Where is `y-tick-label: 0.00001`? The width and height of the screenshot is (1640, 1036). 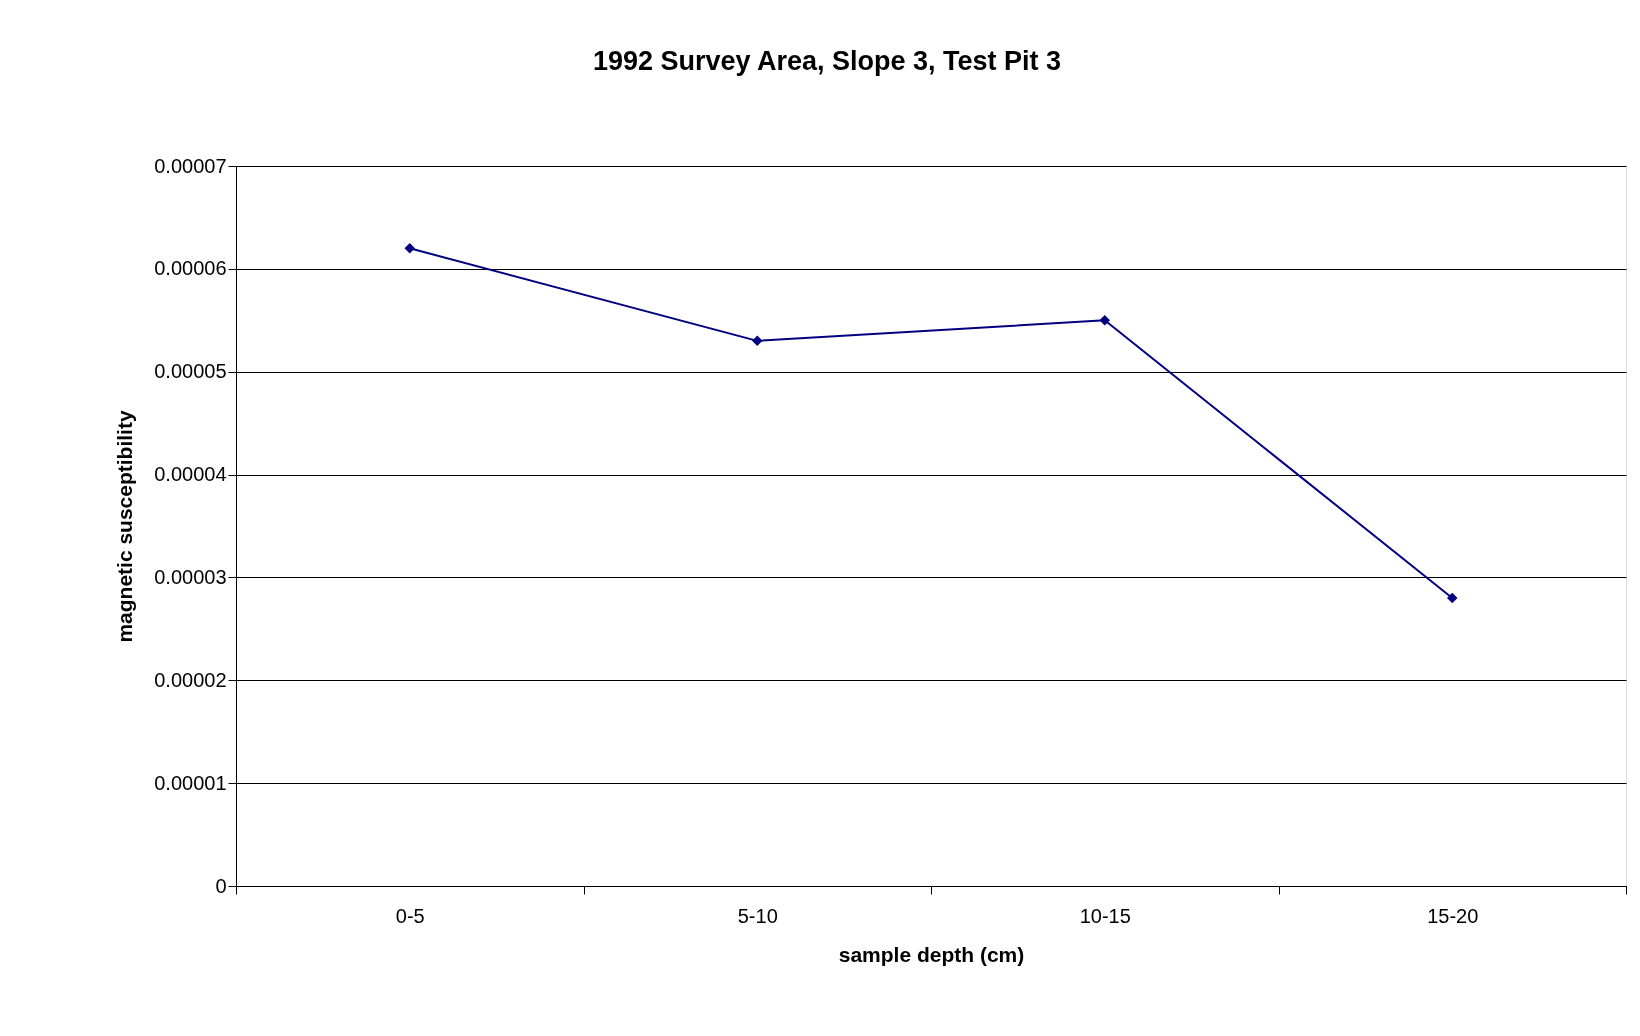
y-tick-label: 0.00001 is located at coordinates (190, 782).